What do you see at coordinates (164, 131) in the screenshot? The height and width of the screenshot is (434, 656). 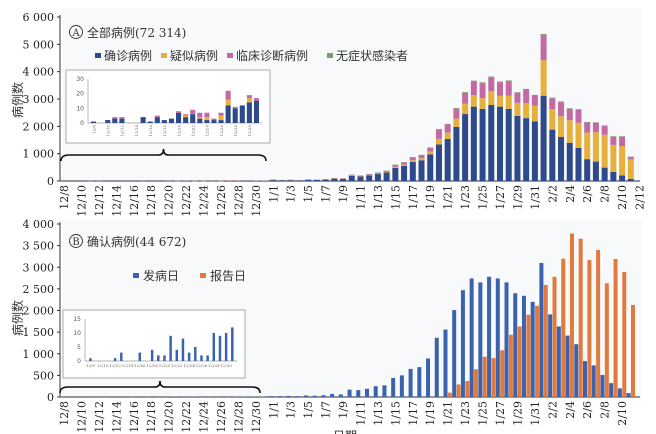 I see `a-inset-x-tick-label: 12/18` at bounding box center [164, 131].